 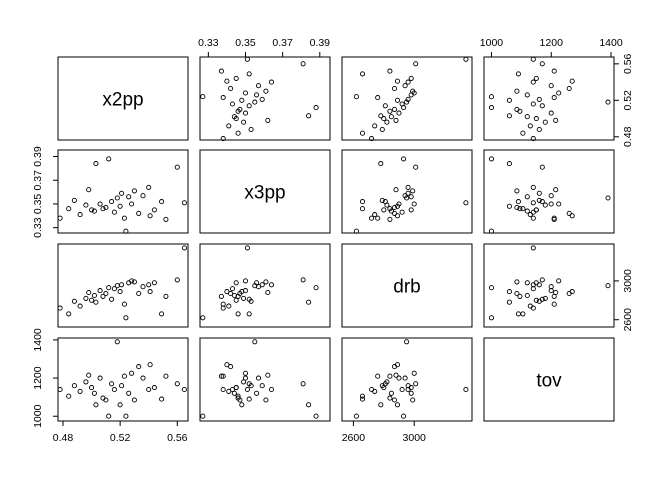 What do you see at coordinates (415, 438) in the screenshot?
I see `x-tick-label: 3000` at bounding box center [415, 438].